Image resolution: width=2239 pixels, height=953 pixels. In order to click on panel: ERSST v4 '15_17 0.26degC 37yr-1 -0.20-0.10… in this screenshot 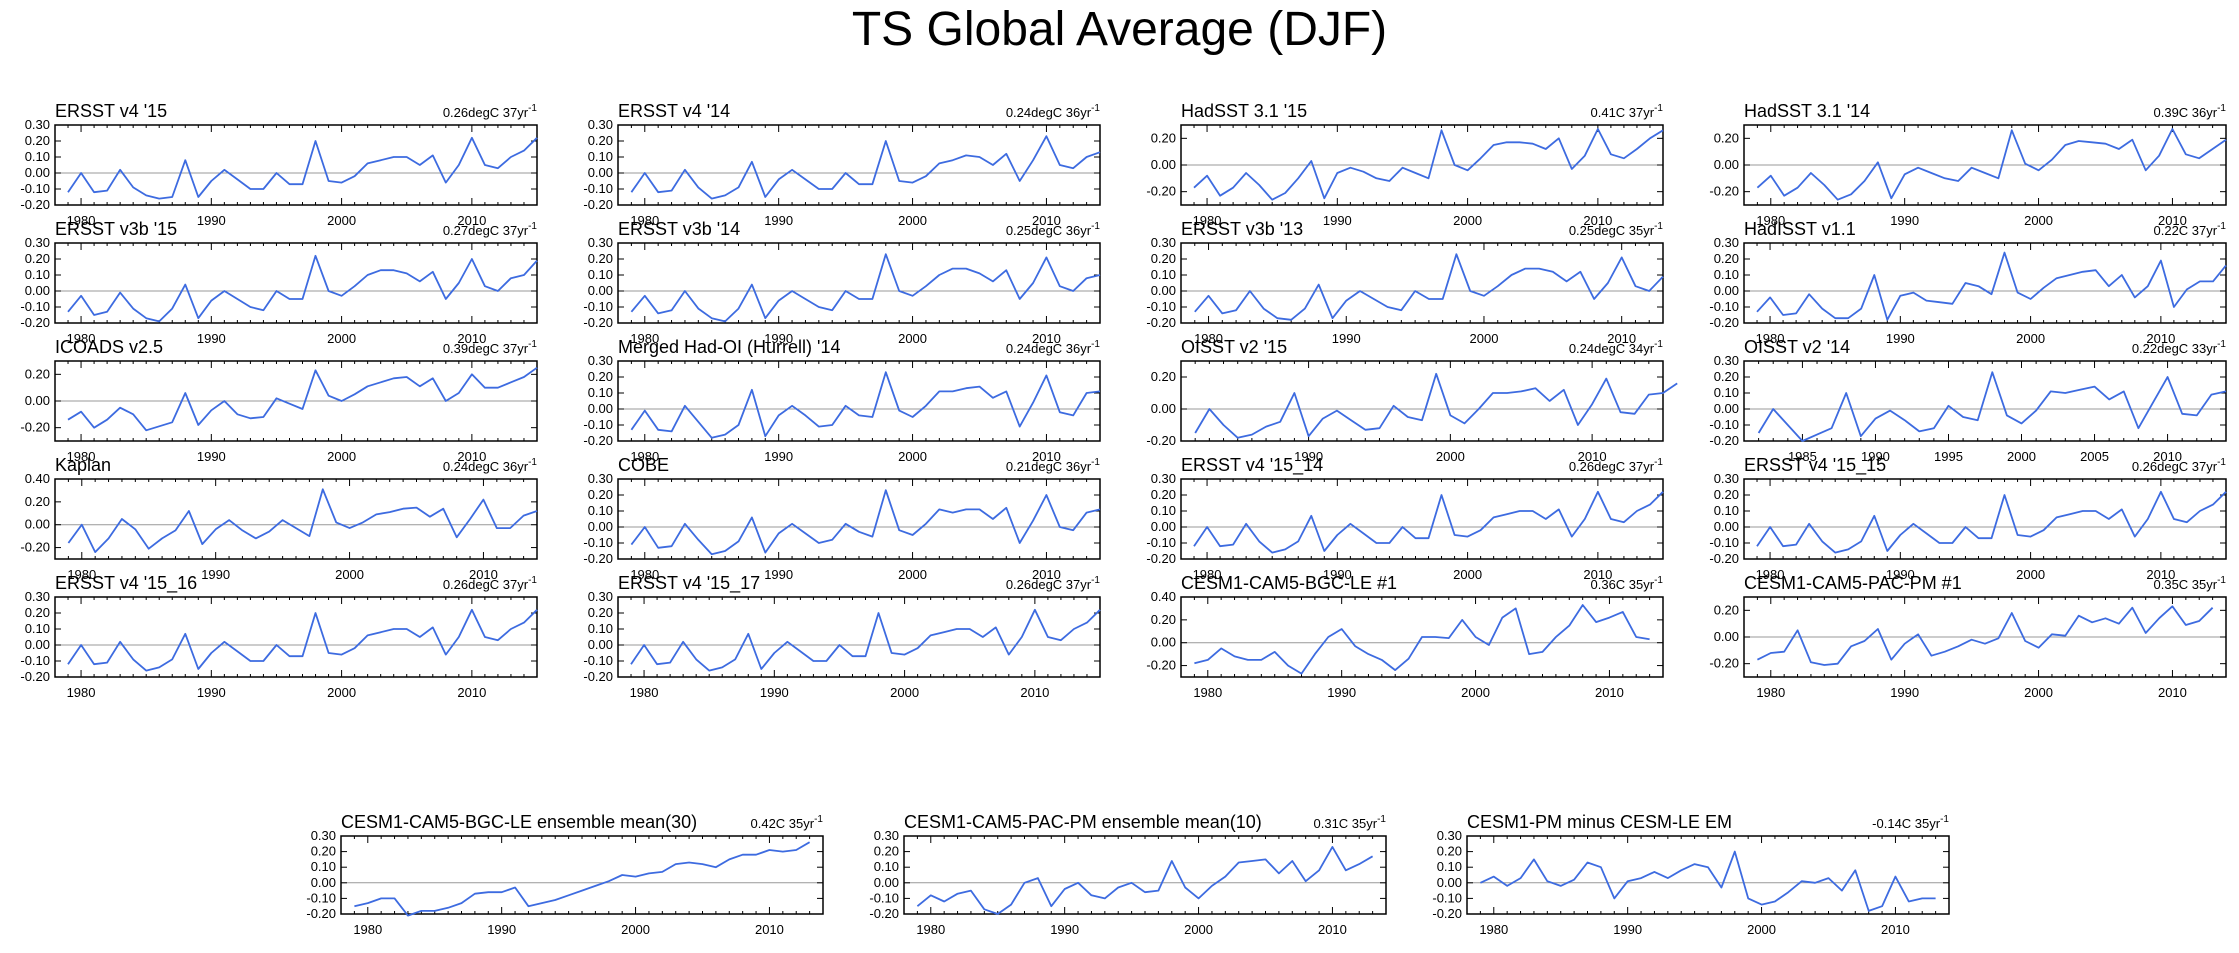, I will do `click(842, 636)`.